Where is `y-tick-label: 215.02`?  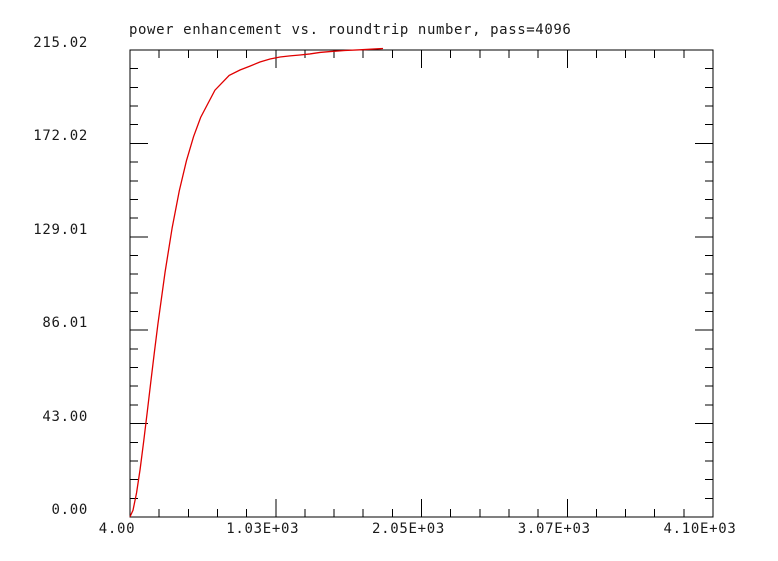 y-tick-label: 215.02 is located at coordinates (60, 43).